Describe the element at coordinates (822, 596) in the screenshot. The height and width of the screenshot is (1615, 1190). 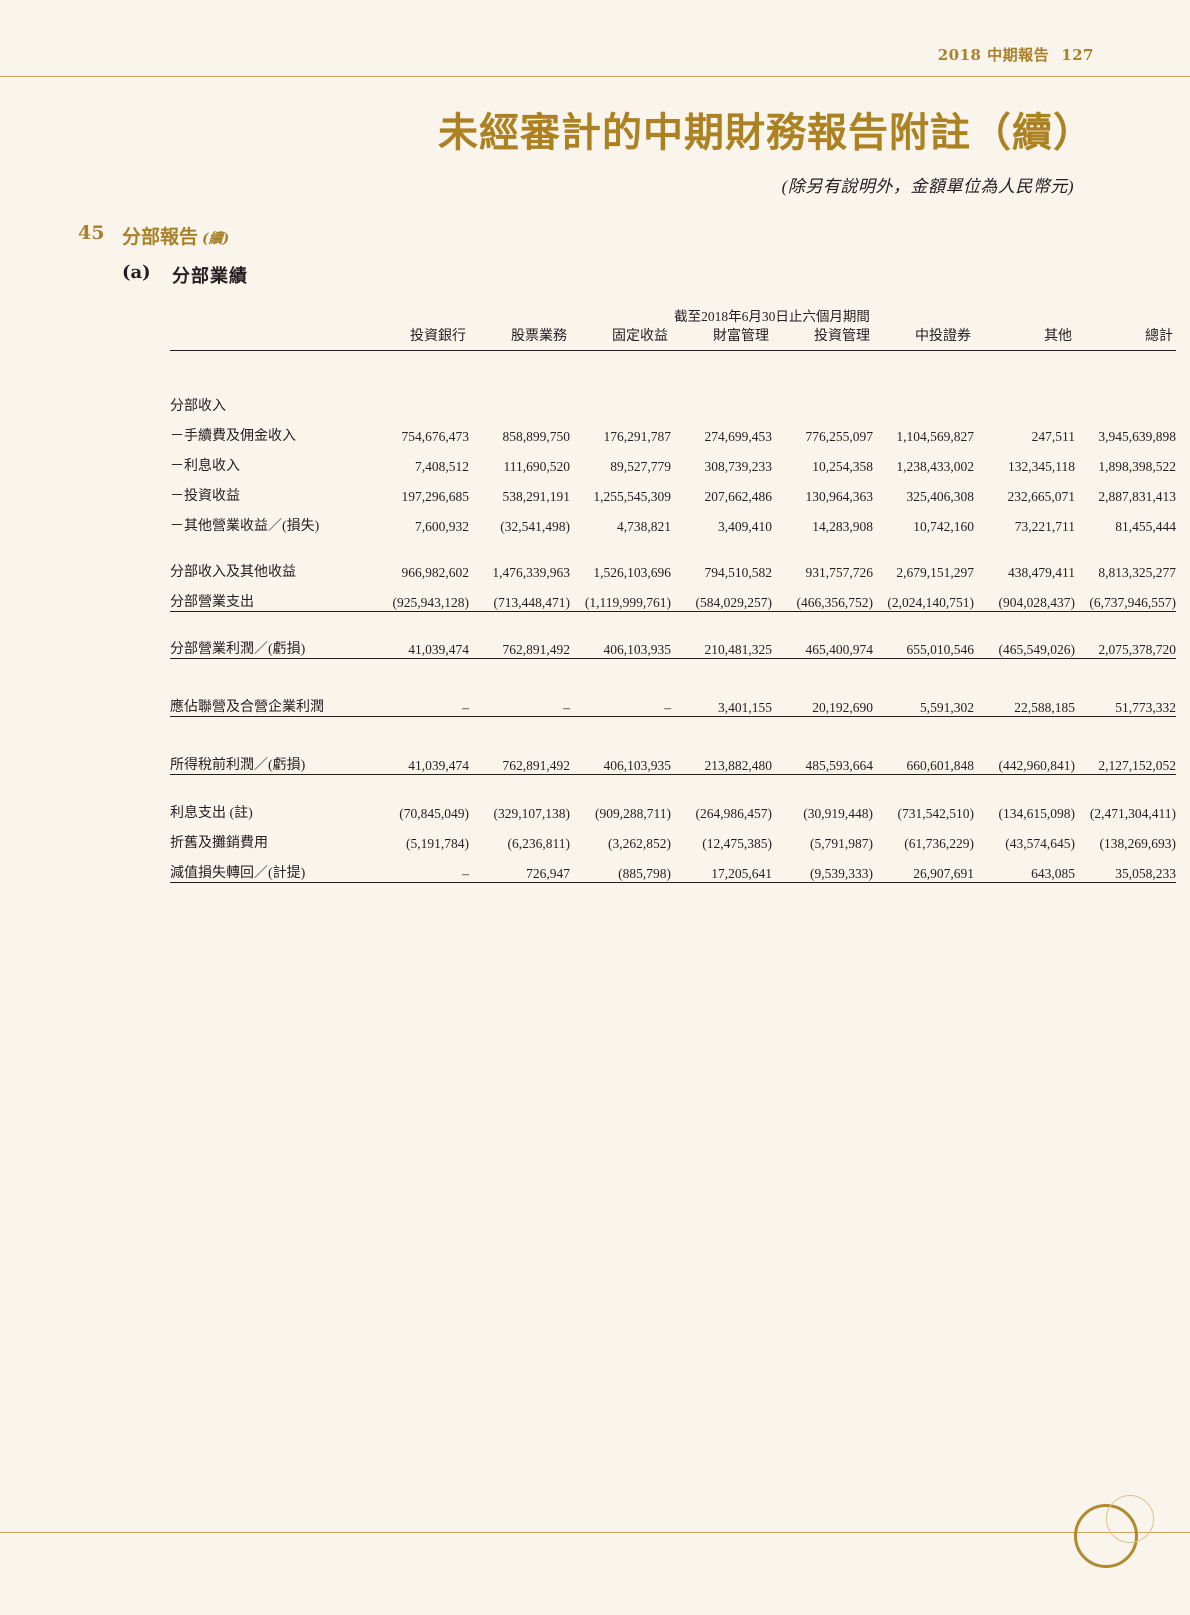
I see `cell-value: (466,356,752)` at that location.